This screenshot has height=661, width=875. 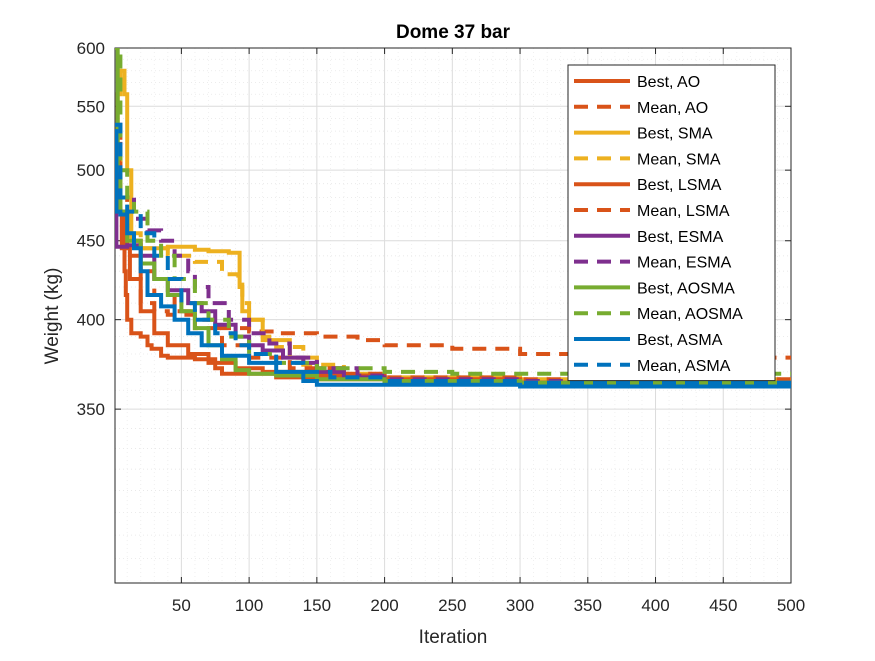 What do you see at coordinates (683, 211) in the screenshot?
I see `legend-label: Mean, LSMA` at bounding box center [683, 211].